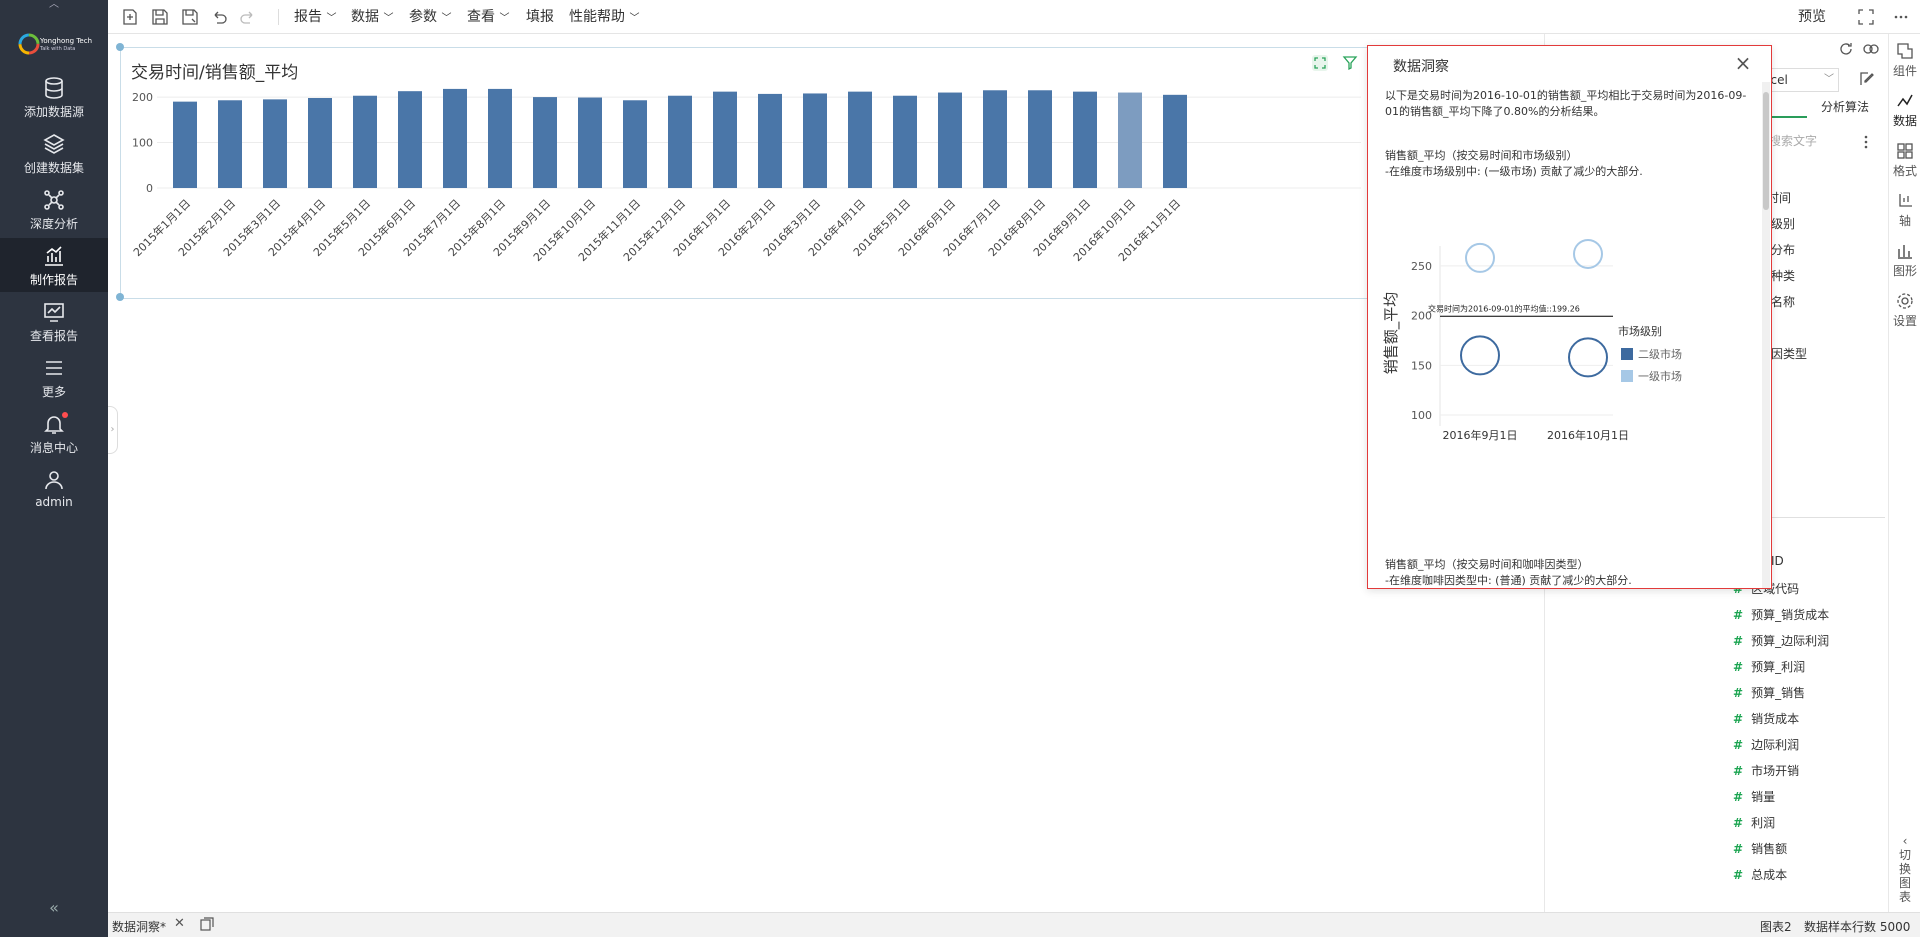 This screenshot has width=1920, height=937. What do you see at coordinates (54, 97) in the screenshot?
I see `nav-add-datasource: 添加数据源` at bounding box center [54, 97].